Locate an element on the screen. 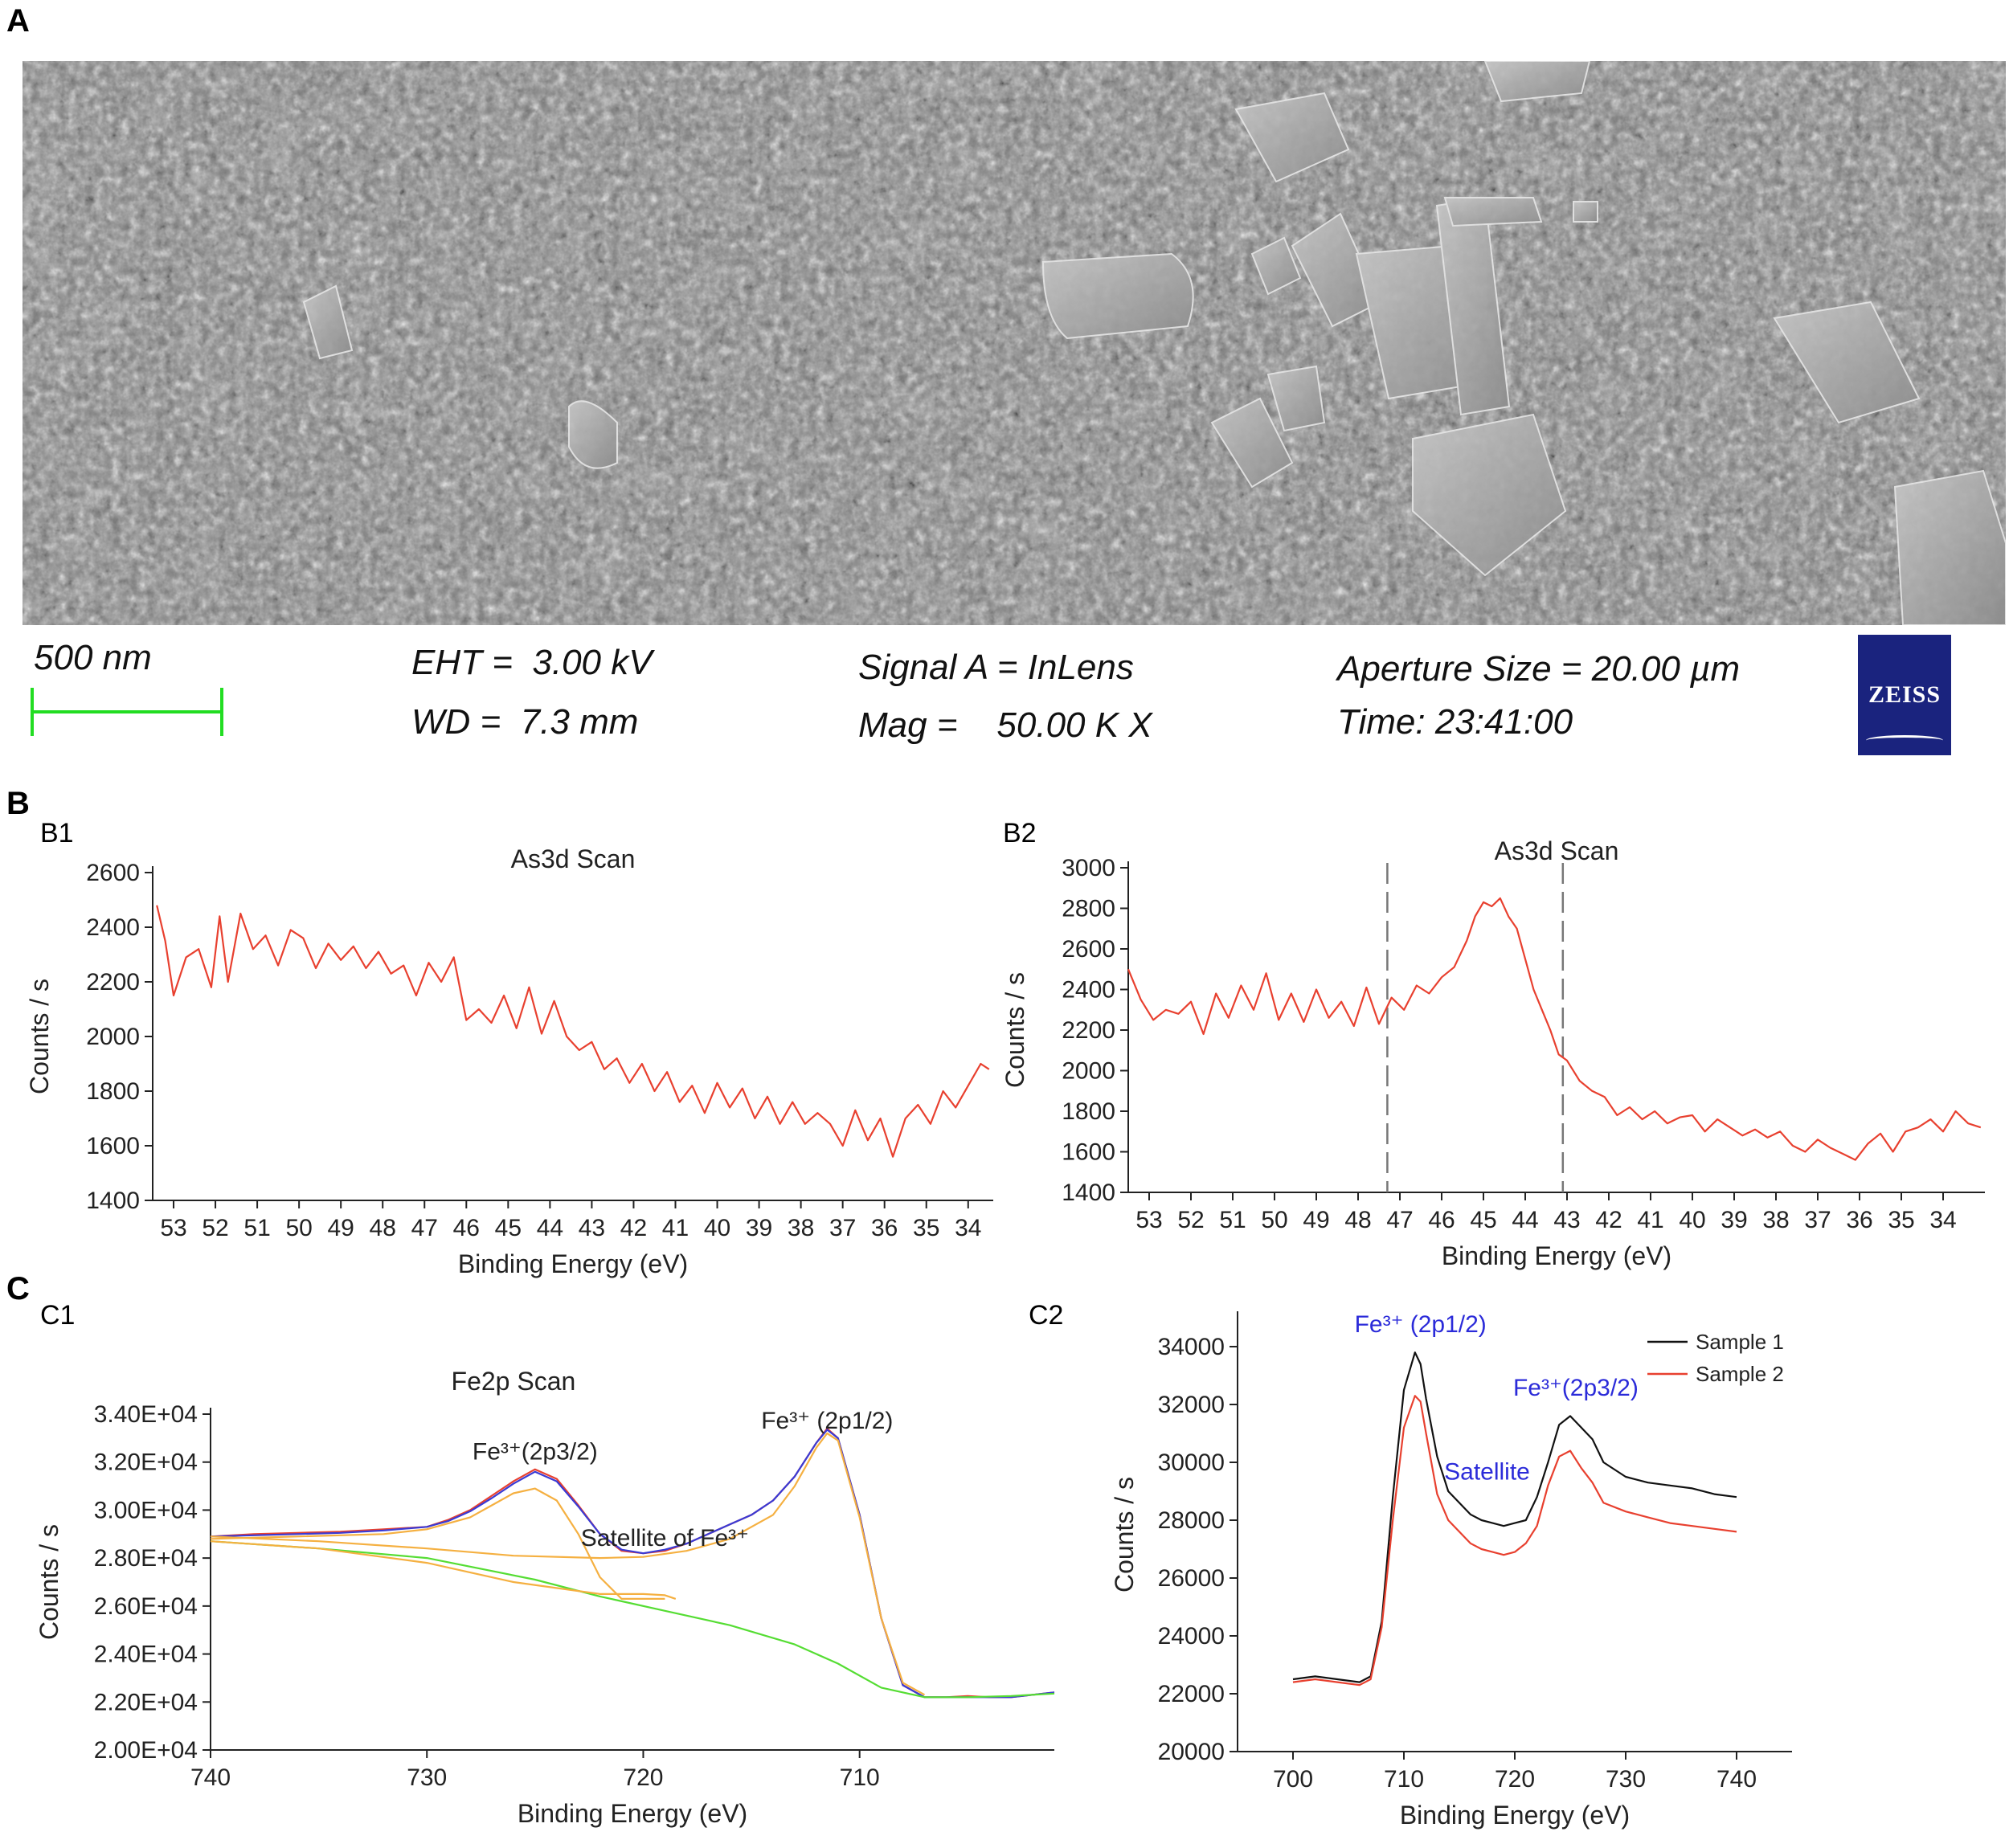 Image resolution: width=2009 pixels, height=1848 pixels. scale-bar-label: 500 nm is located at coordinates (93, 657).